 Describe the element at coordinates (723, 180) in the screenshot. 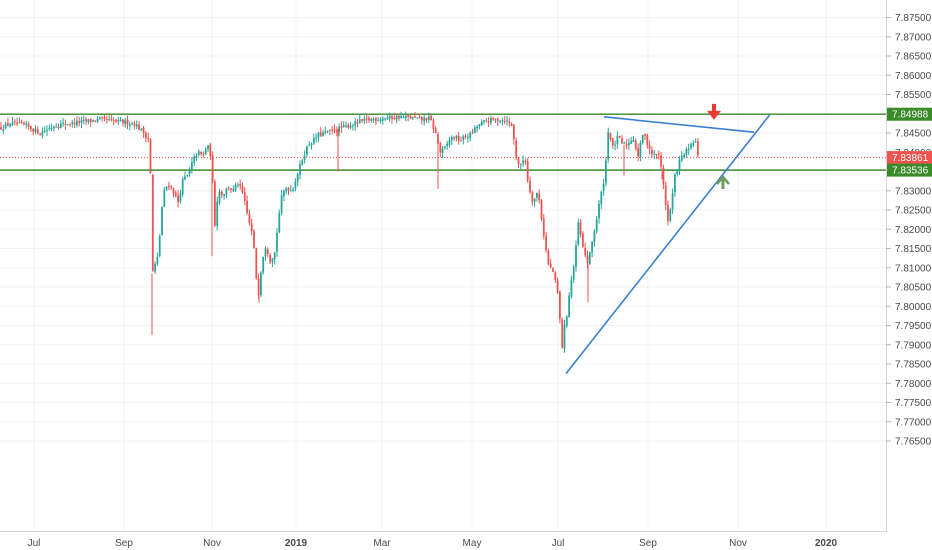

I see `arrow-head` at that location.